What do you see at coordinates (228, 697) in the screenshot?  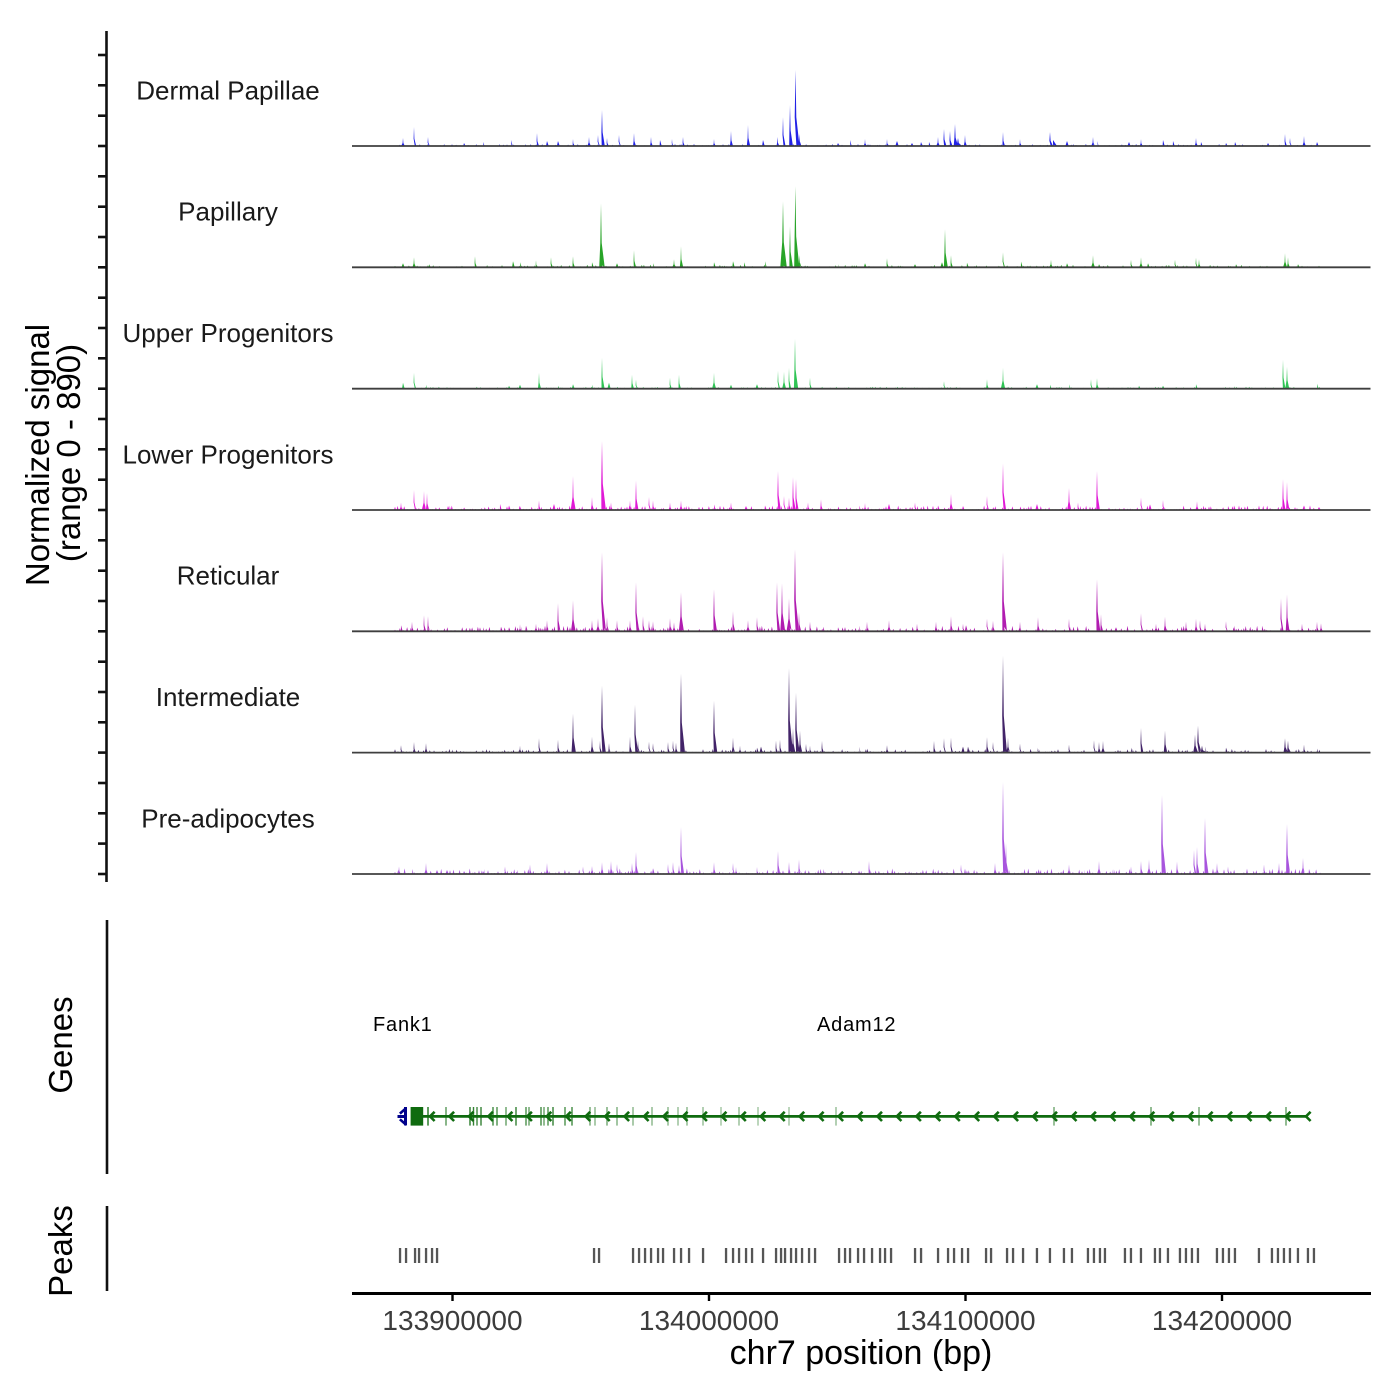 I see `svg-text: Intermediate` at bounding box center [228, 697].